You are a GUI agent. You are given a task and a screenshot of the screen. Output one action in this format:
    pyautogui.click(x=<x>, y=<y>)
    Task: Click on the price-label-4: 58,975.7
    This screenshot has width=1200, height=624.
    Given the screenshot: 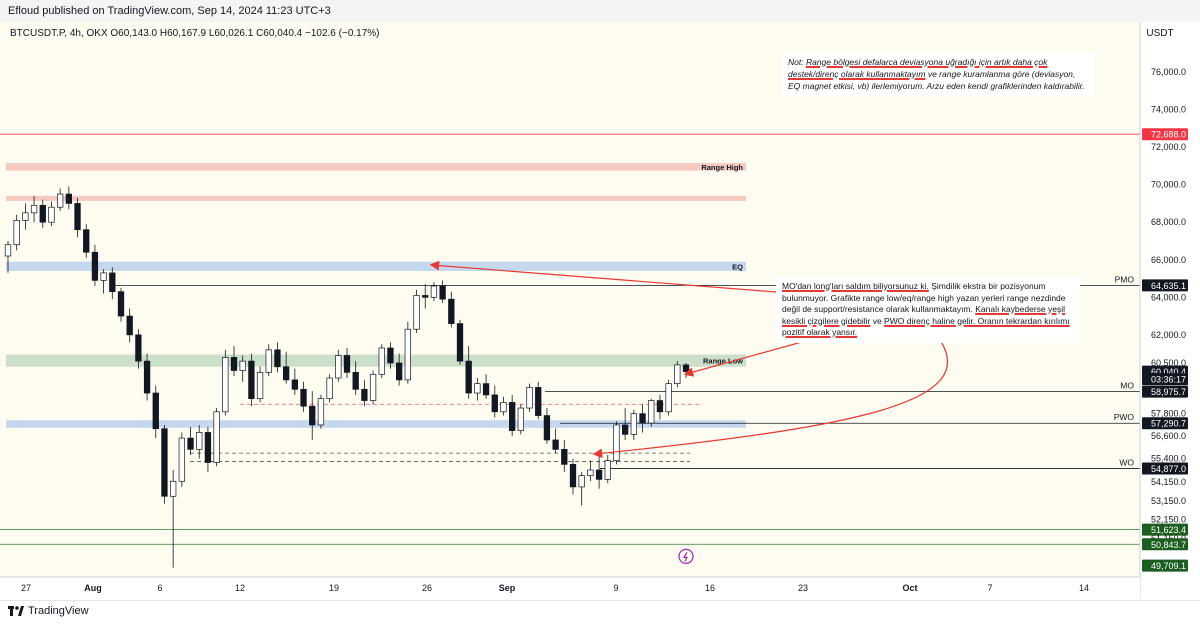 What is the action you would take?
    pyautogui.click(x=1168, y=392)
    